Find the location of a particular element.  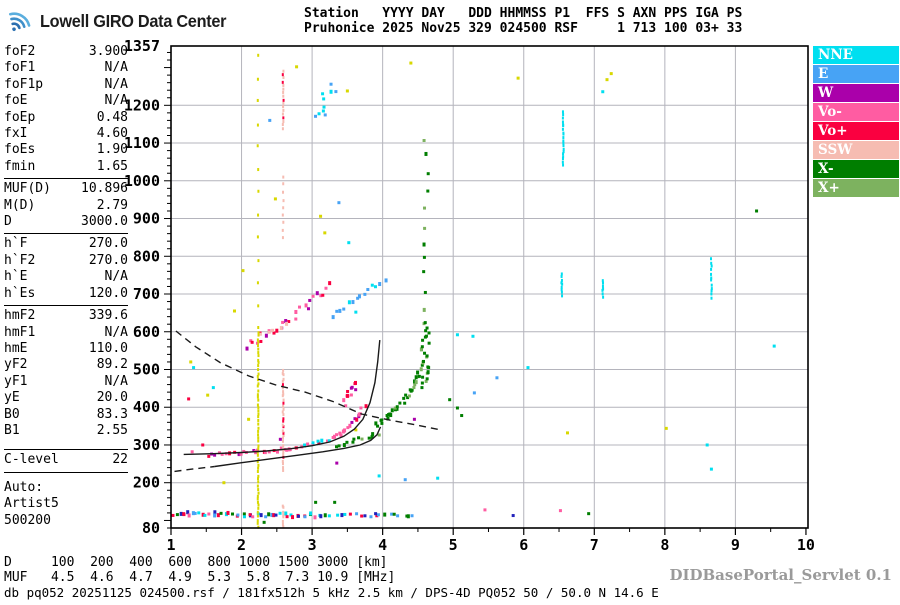

parameter-label: foF1 is located at coordinates (20, 68).